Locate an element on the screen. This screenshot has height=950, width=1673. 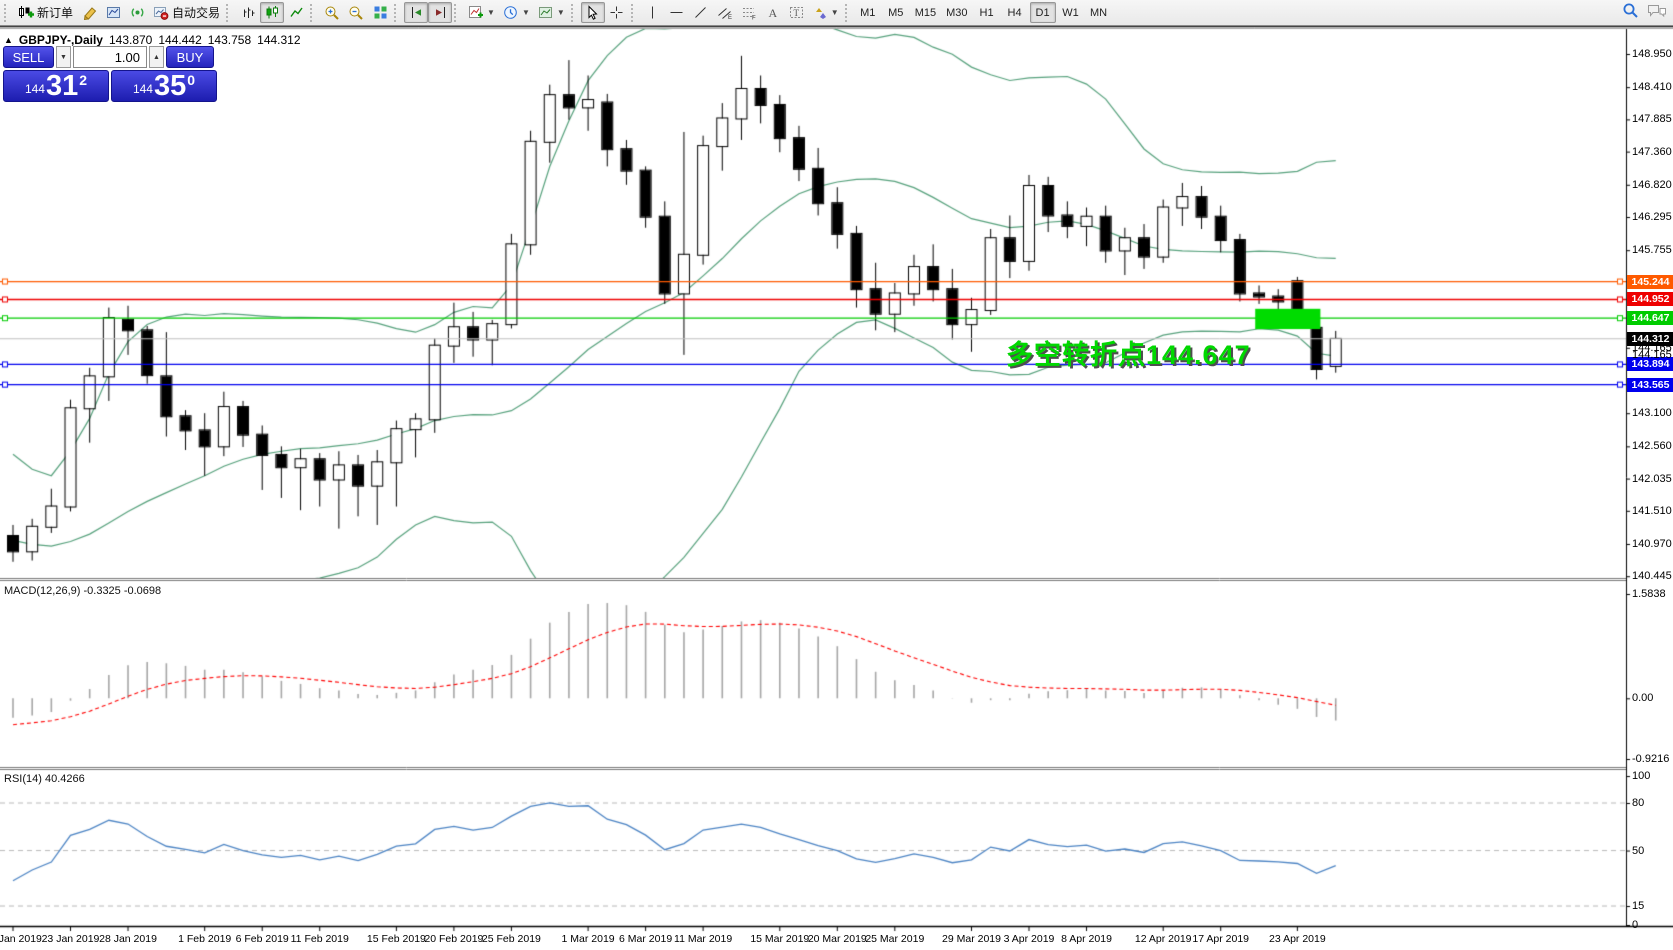
volume-input is located at coordinates (110, 57).